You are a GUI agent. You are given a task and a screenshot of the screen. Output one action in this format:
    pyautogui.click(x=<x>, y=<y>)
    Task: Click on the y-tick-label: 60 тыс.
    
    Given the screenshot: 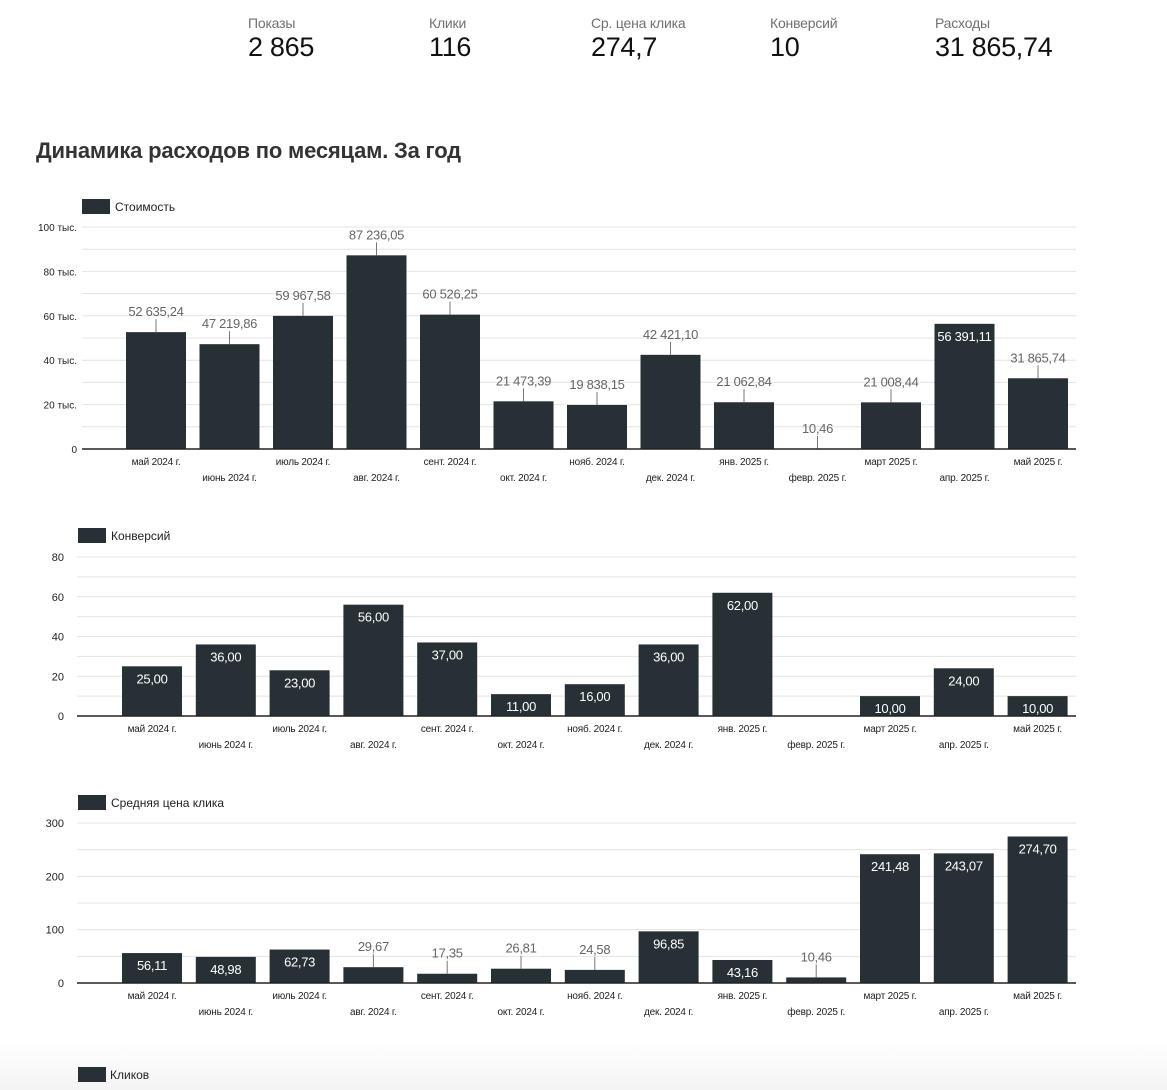 What is the action you would take?
    pyautogui.click(x=60, y=317)
    